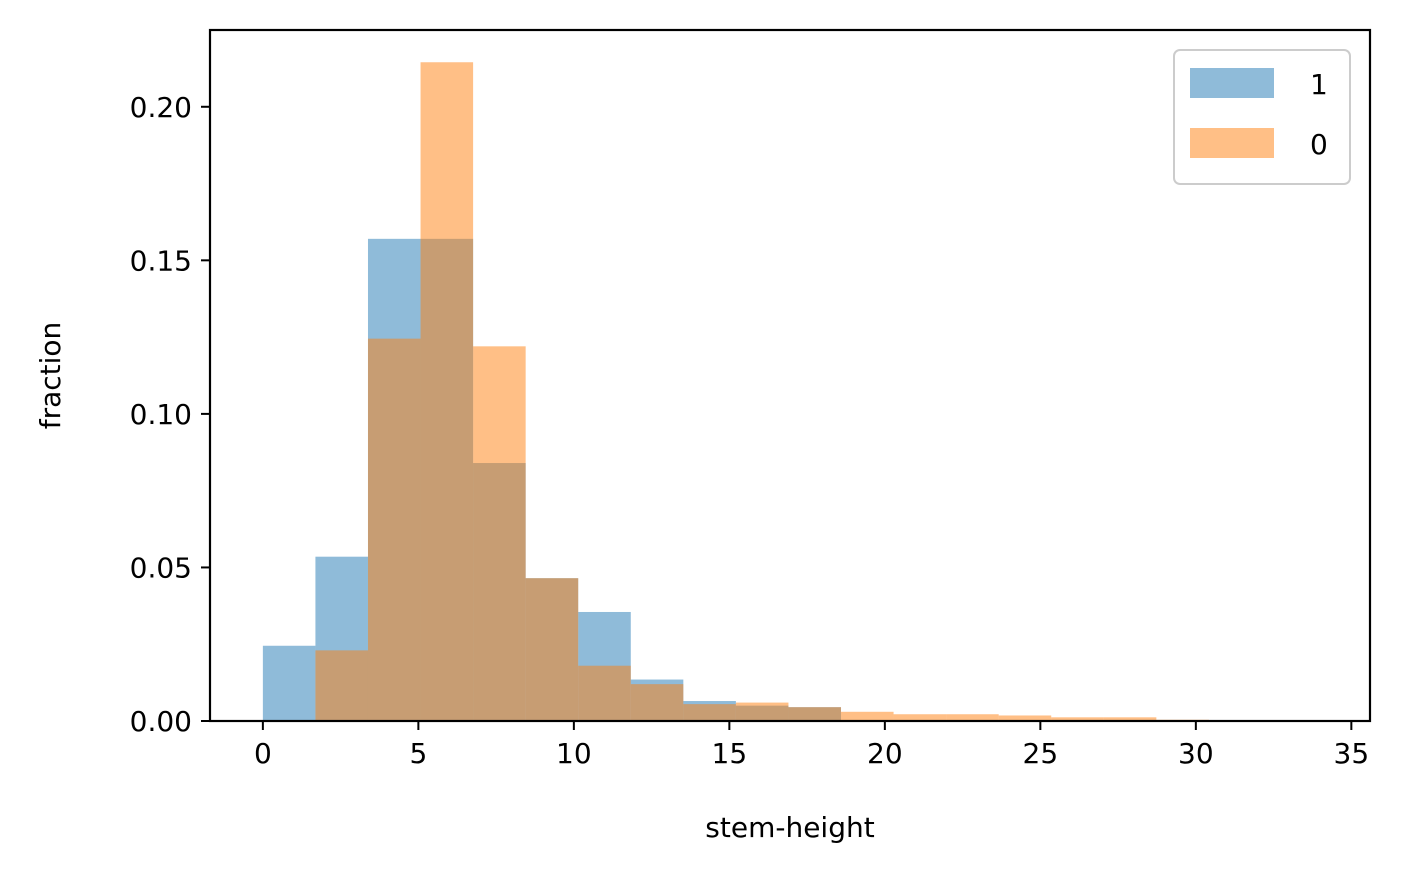 This screenshot has height=878, width=1408. What do you see at coordinates (50, 376) in the screenshot?
I see `y-axis-label: fraction` at bounding box center [50, 376].